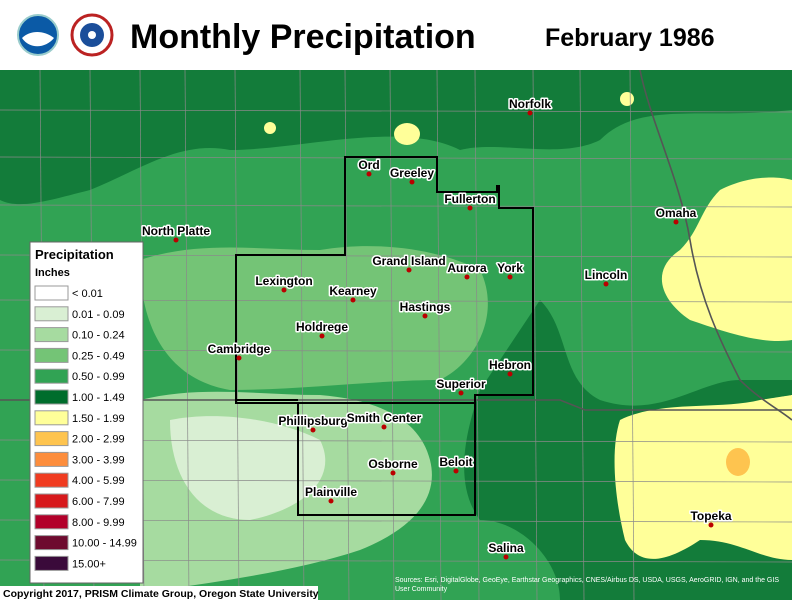  What do you see at coordinates (738, 462) in the screenshot?
I see `field-orange` at bounding box center [738, 462].